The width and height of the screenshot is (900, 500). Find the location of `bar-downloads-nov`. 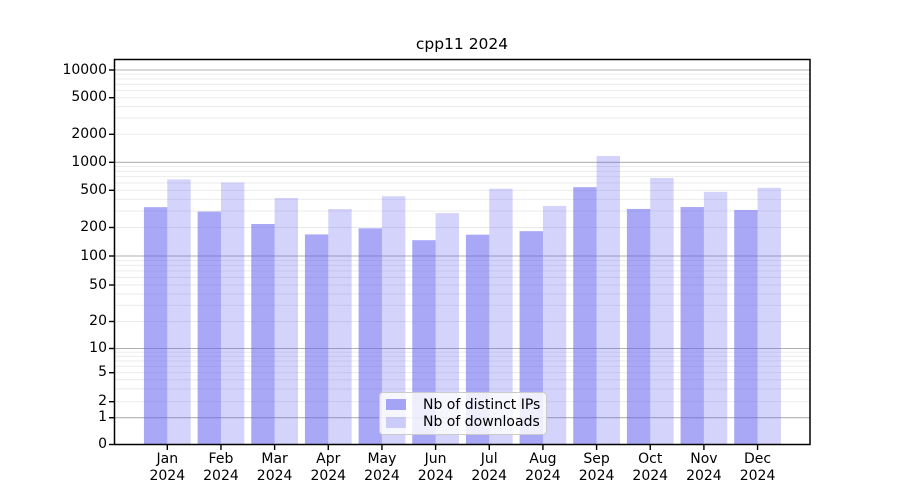

bar-downloads-nov is located at coordinates (715, 318).